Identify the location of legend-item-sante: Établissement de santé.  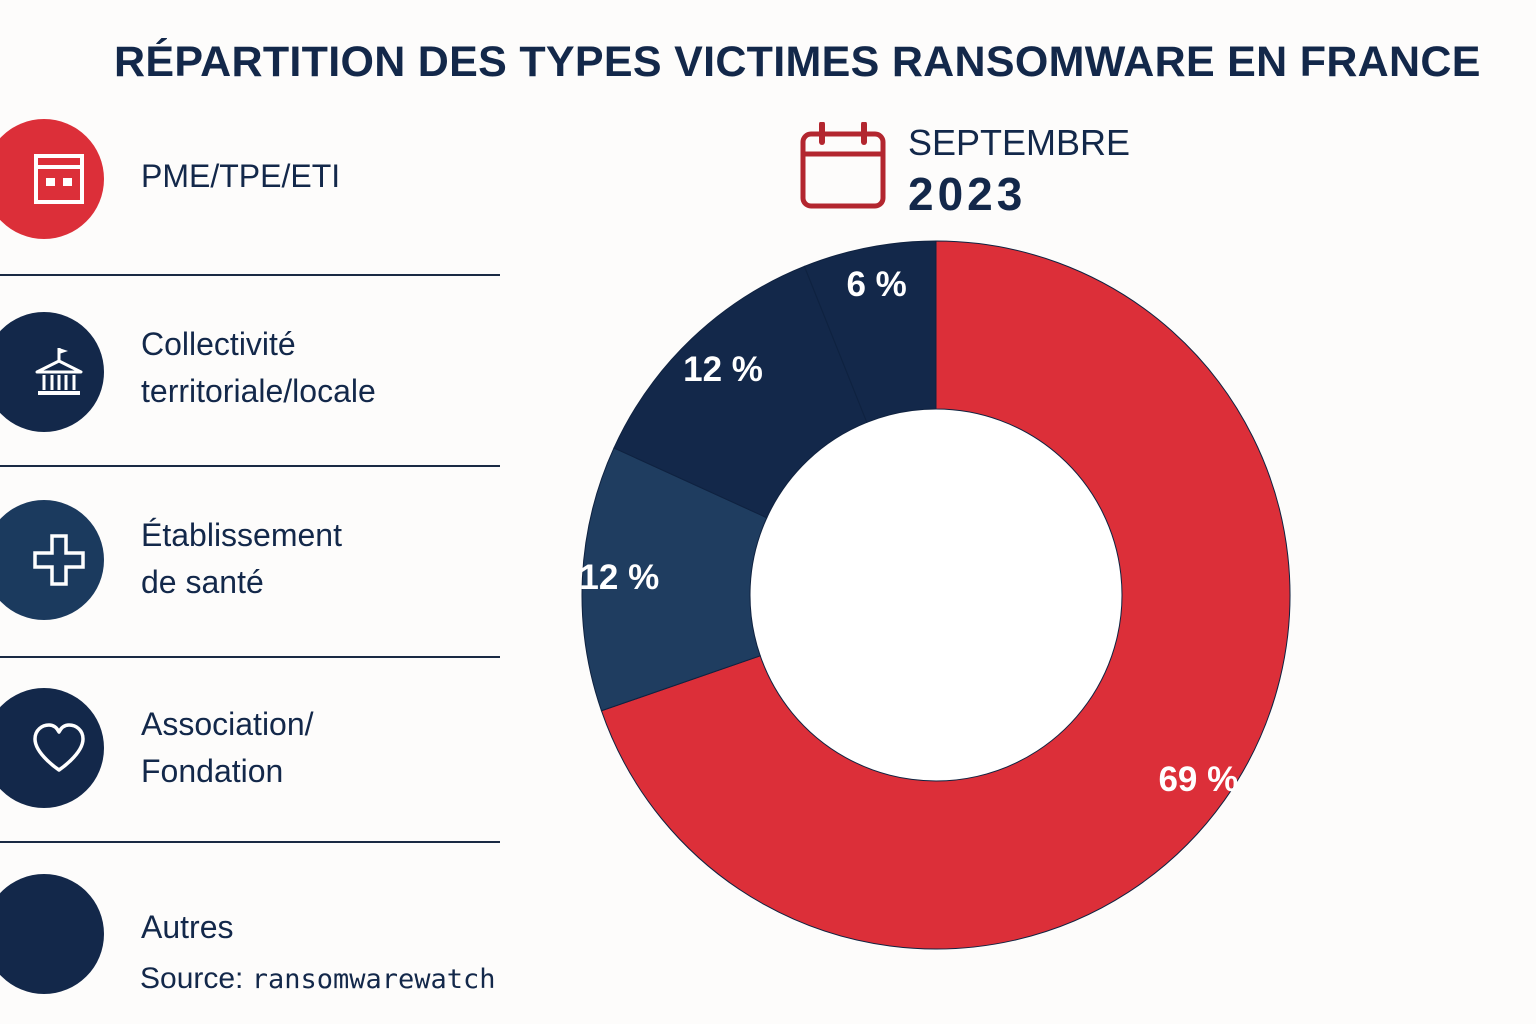
(250, 560).